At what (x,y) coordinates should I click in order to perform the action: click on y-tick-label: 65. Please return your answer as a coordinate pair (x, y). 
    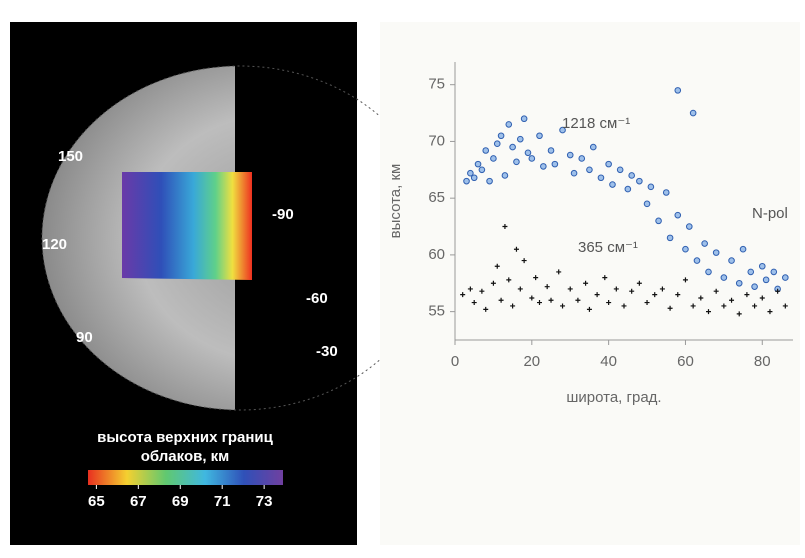
    Looking at the image, I should click on (436, 197).